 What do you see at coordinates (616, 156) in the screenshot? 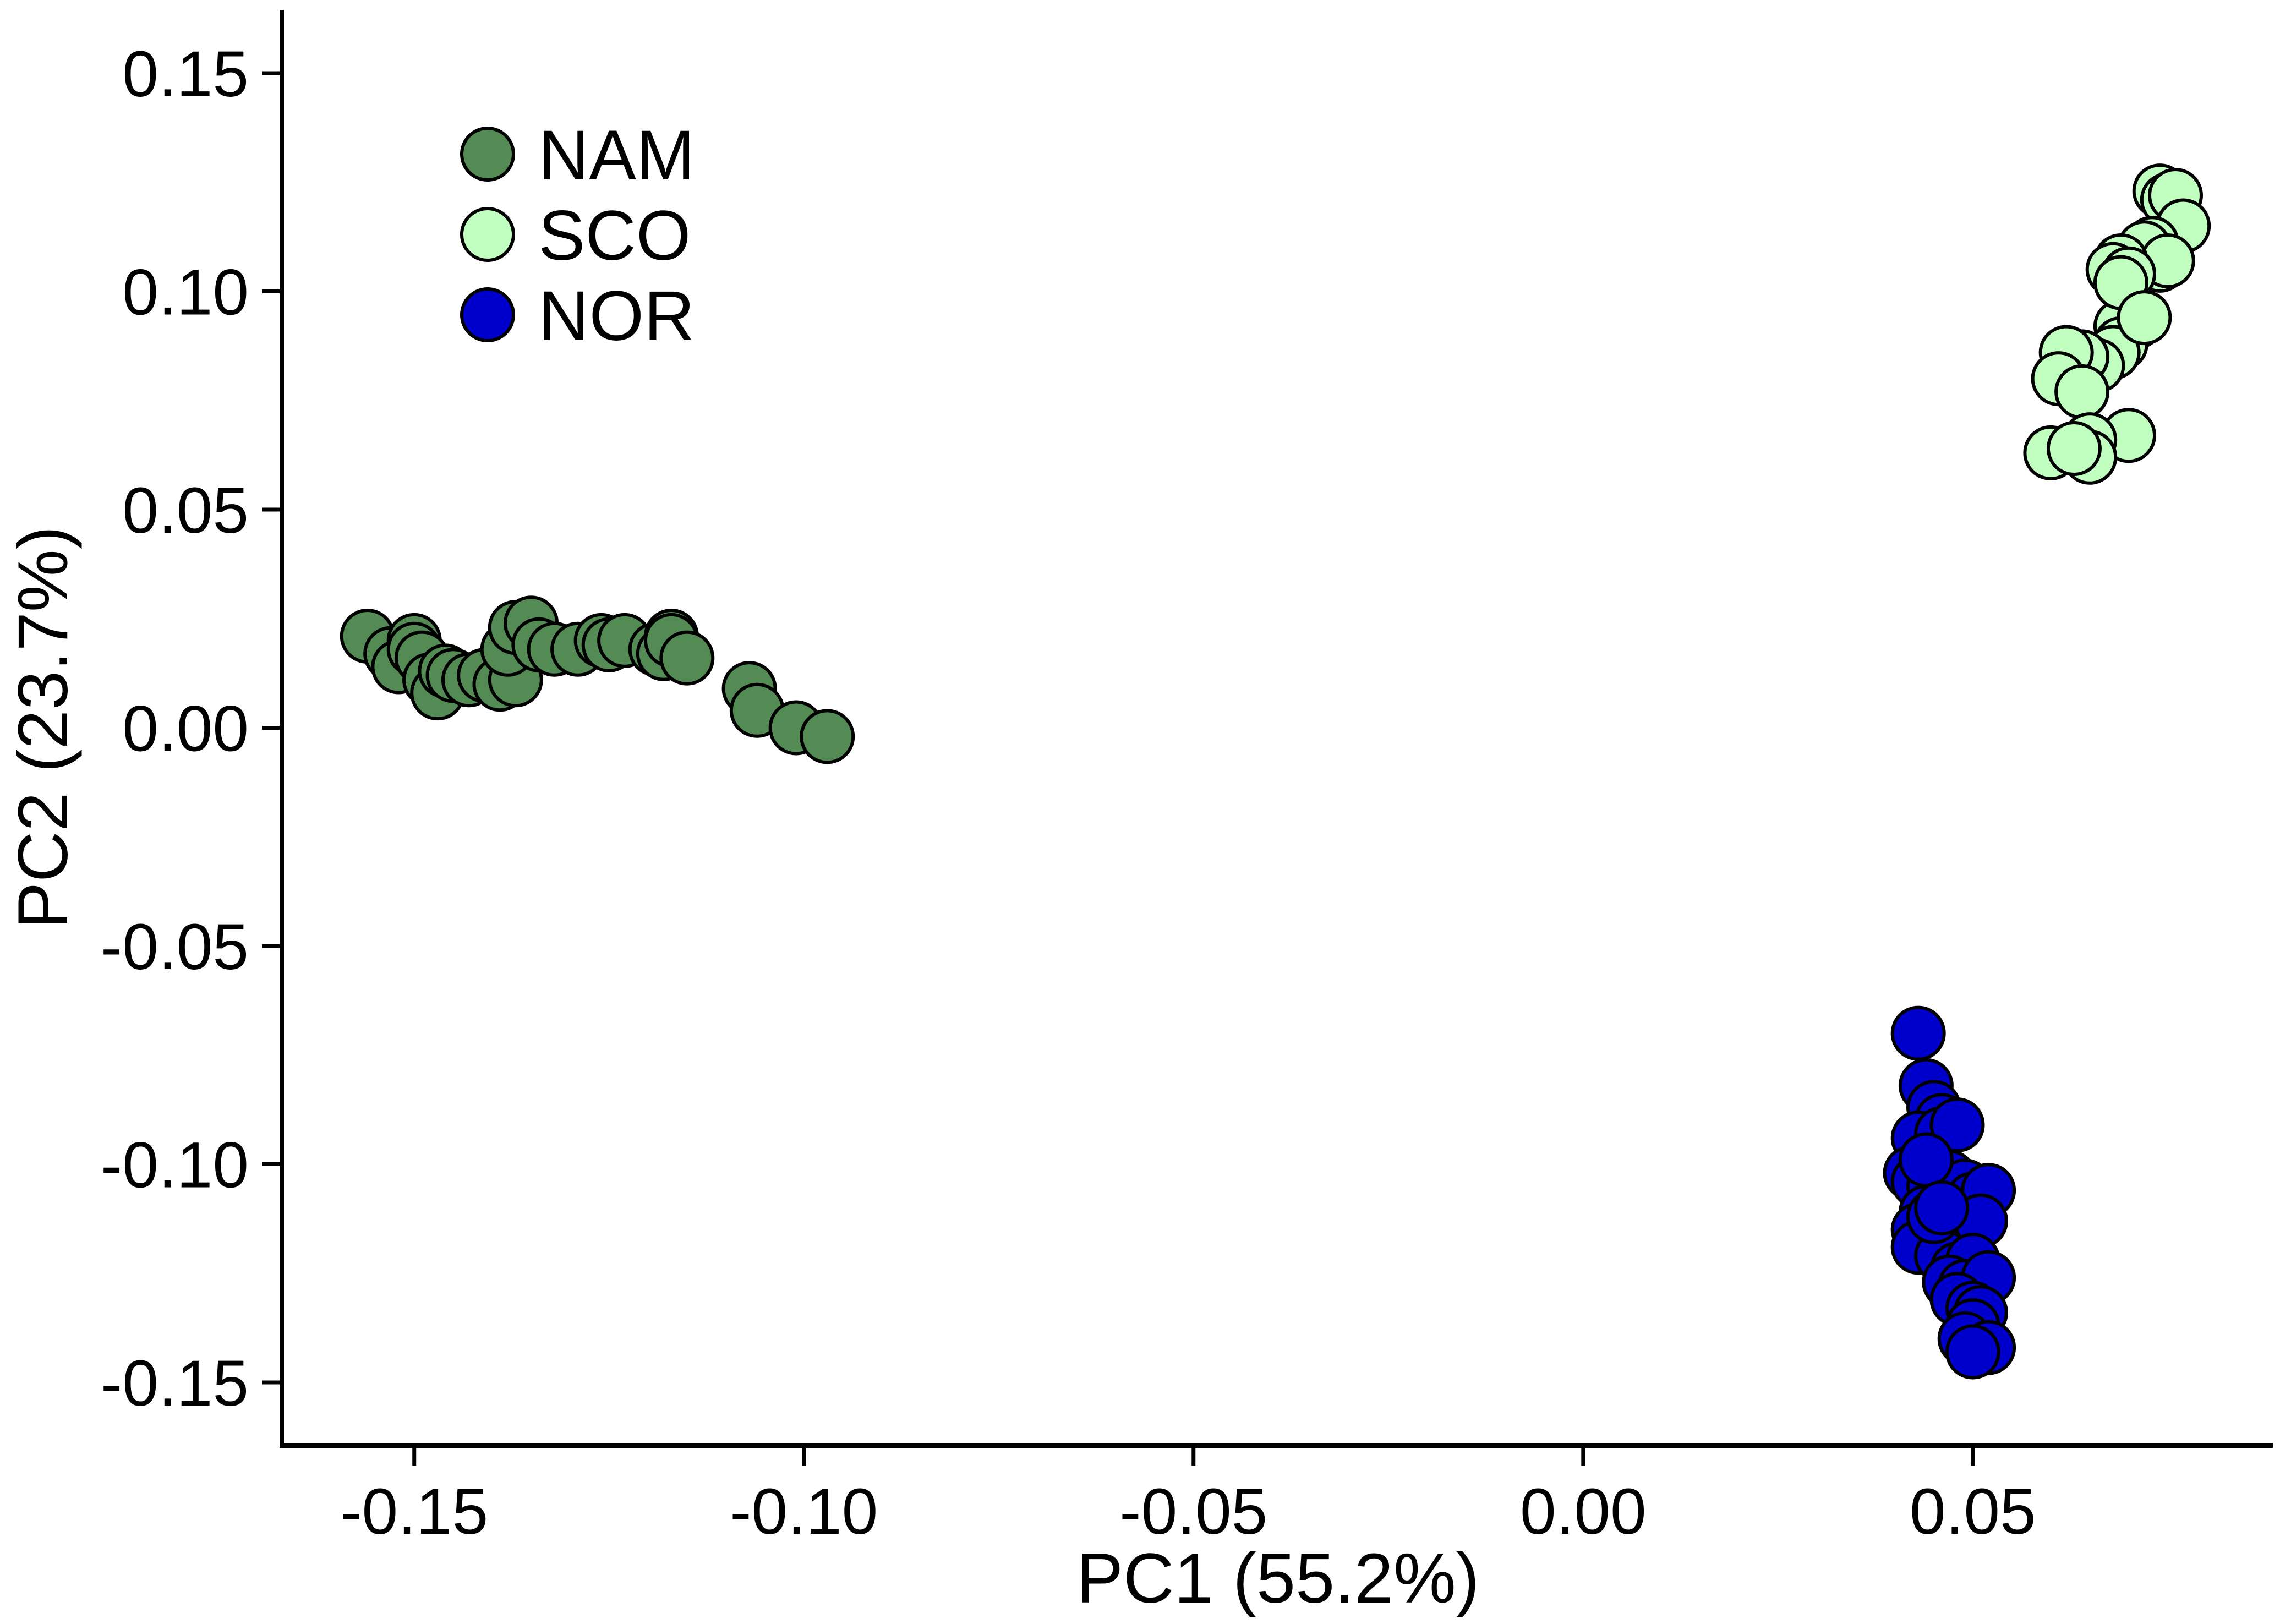
I see `legend-label: NAM` at bounding box center [616, 156].